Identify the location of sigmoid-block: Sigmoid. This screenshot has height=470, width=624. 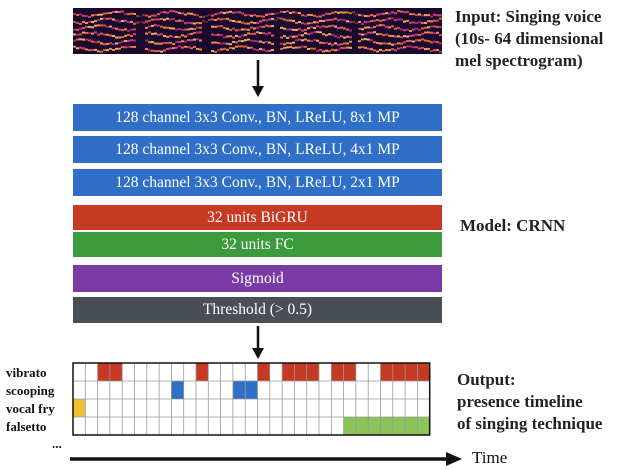
(257, 278).